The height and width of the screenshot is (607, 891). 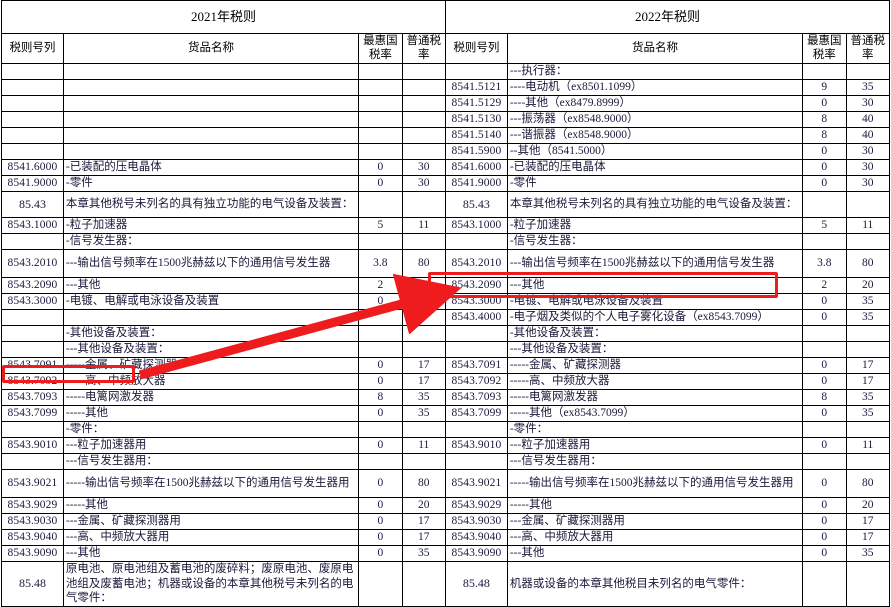 I want to click on cell-left-code: 85.43, so click(x=32, y=204).